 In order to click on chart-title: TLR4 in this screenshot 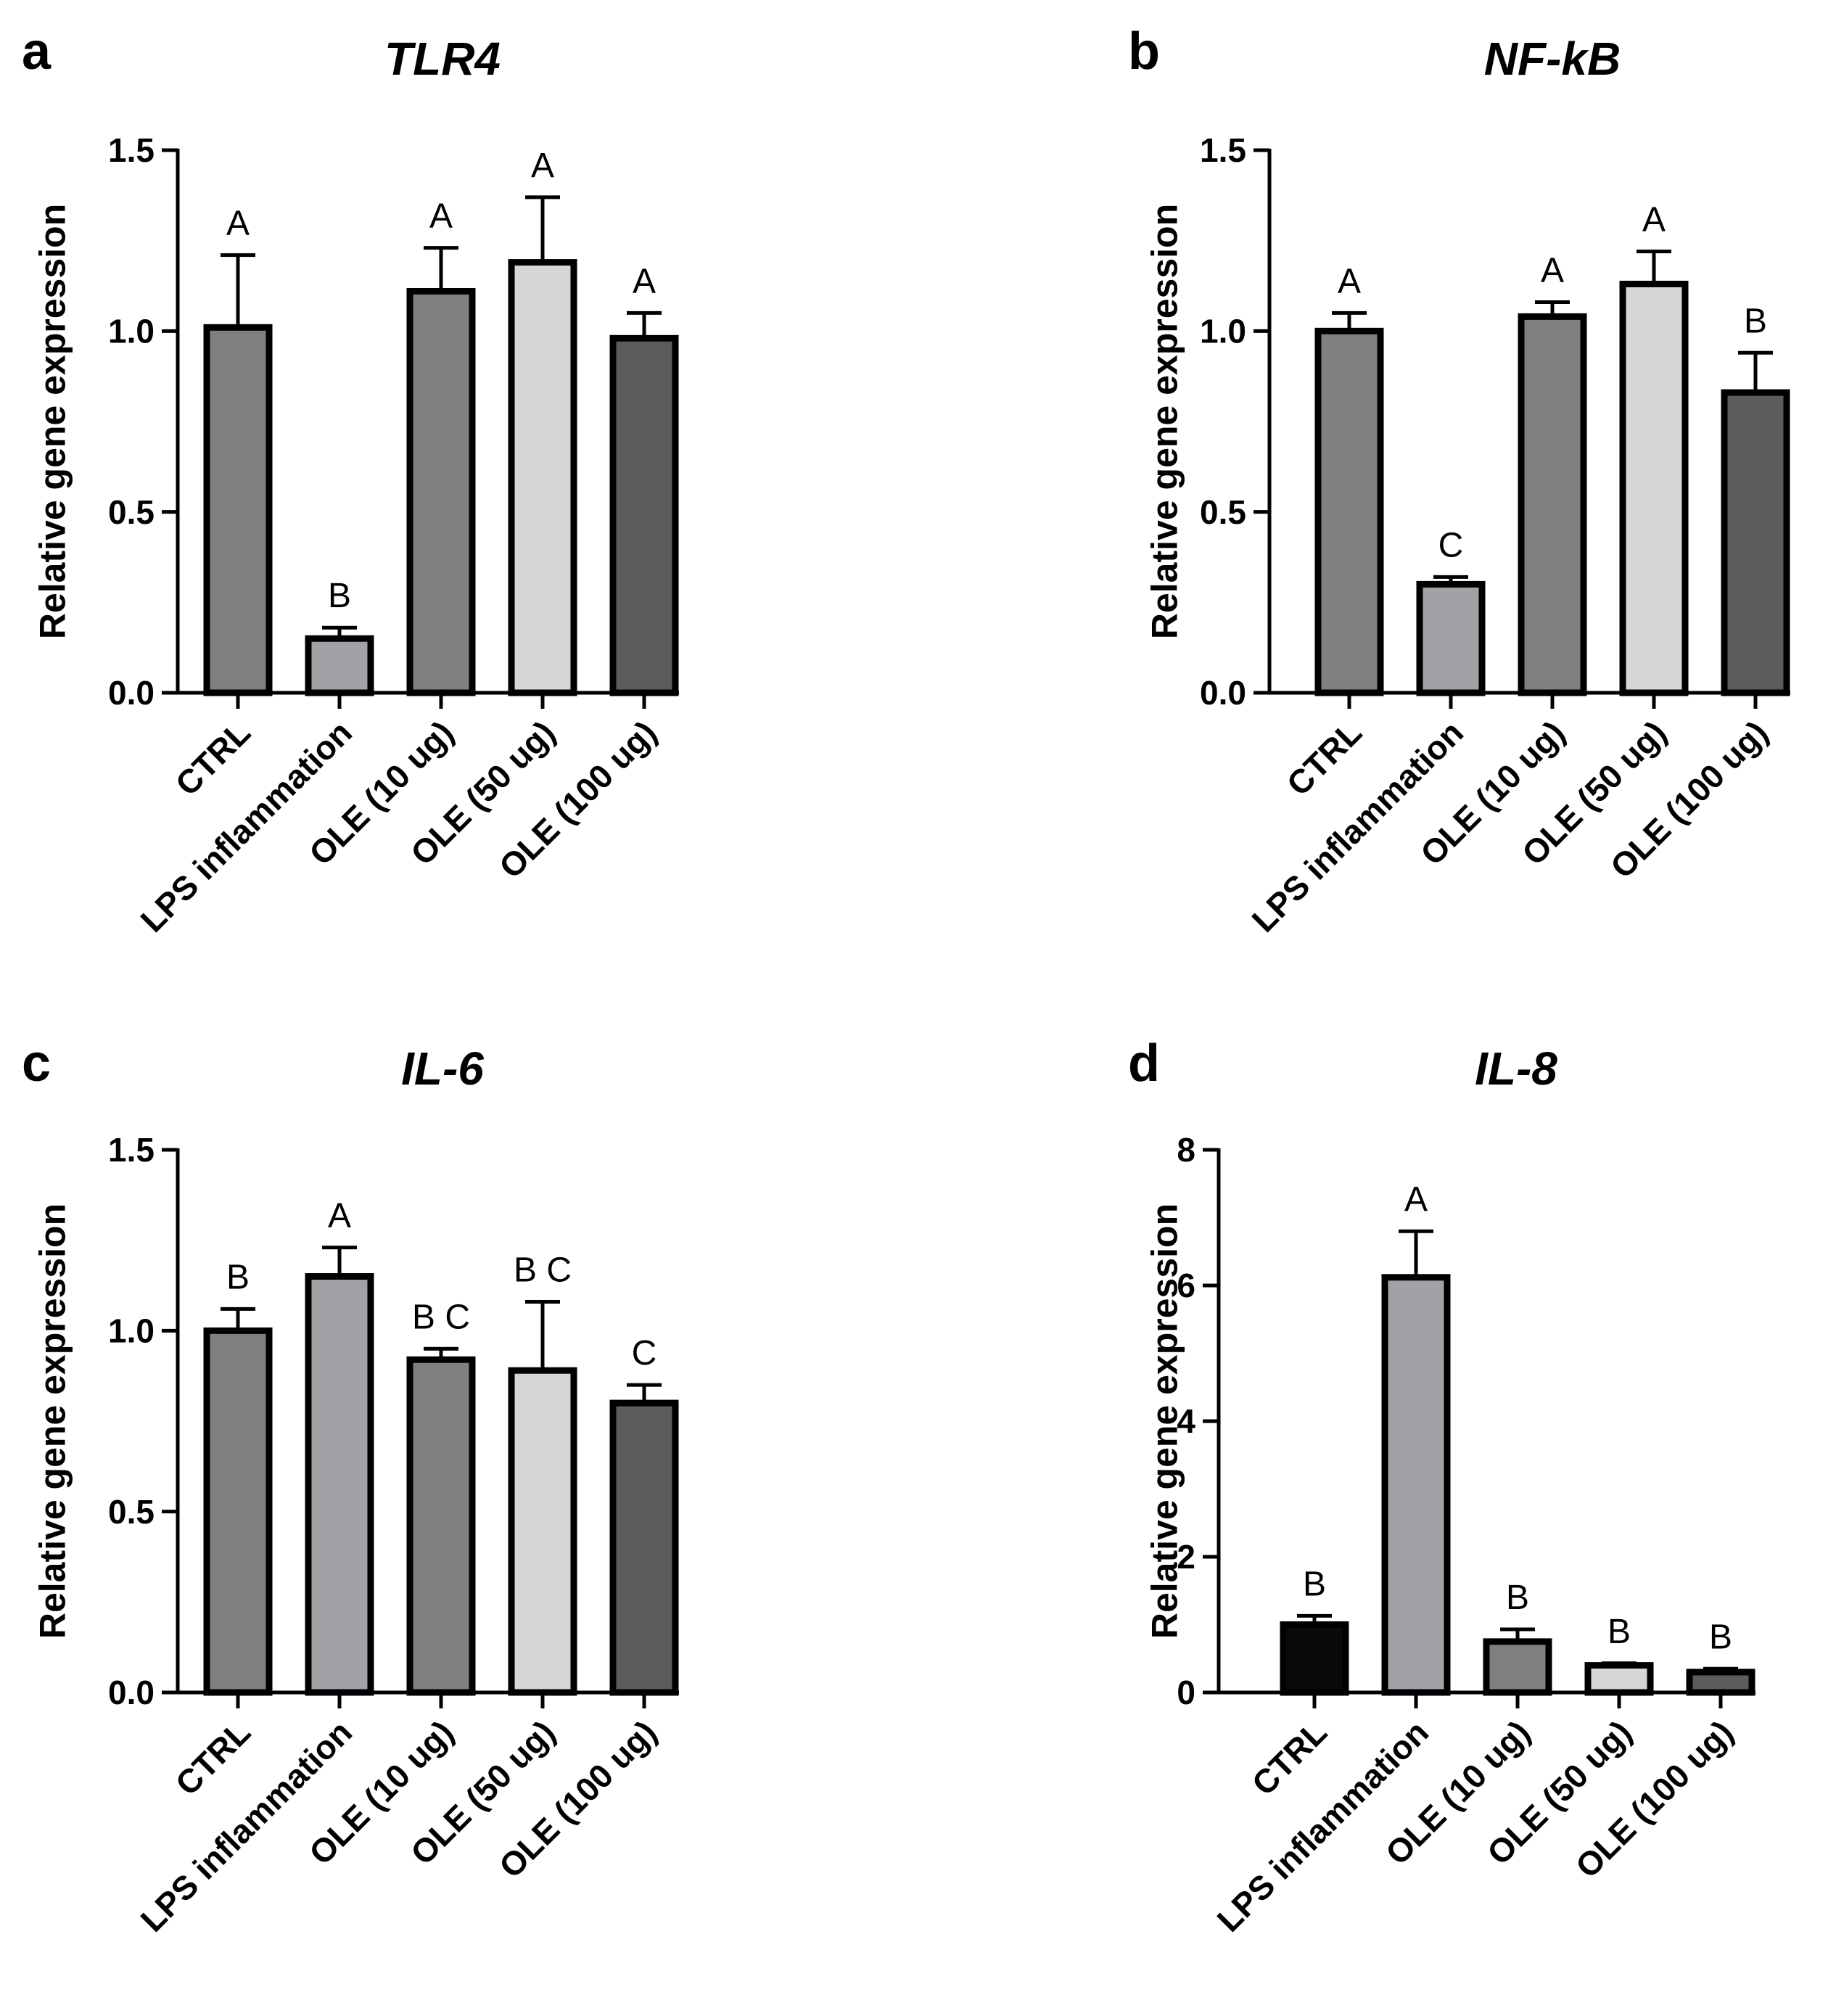, I will do `click(442, 59)`.